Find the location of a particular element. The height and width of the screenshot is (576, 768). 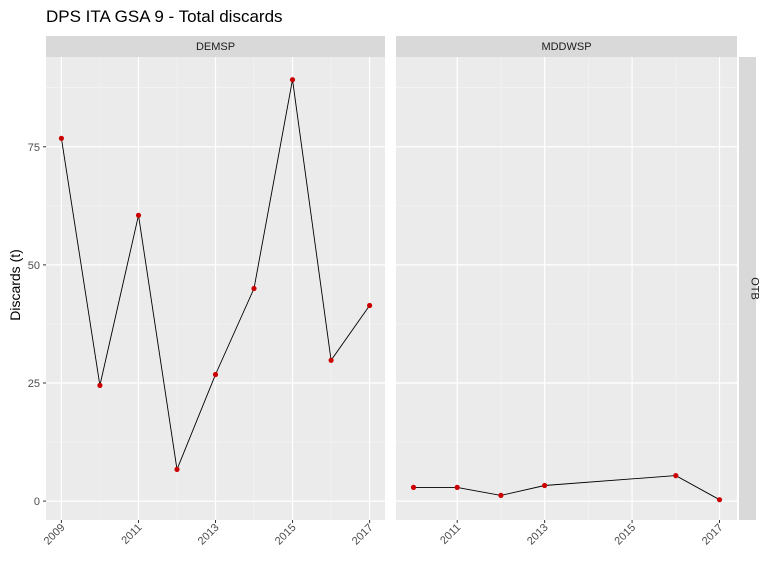

chart-title: DPS ITA GSA 9 - Total discards is located at coordinates (164, 16).